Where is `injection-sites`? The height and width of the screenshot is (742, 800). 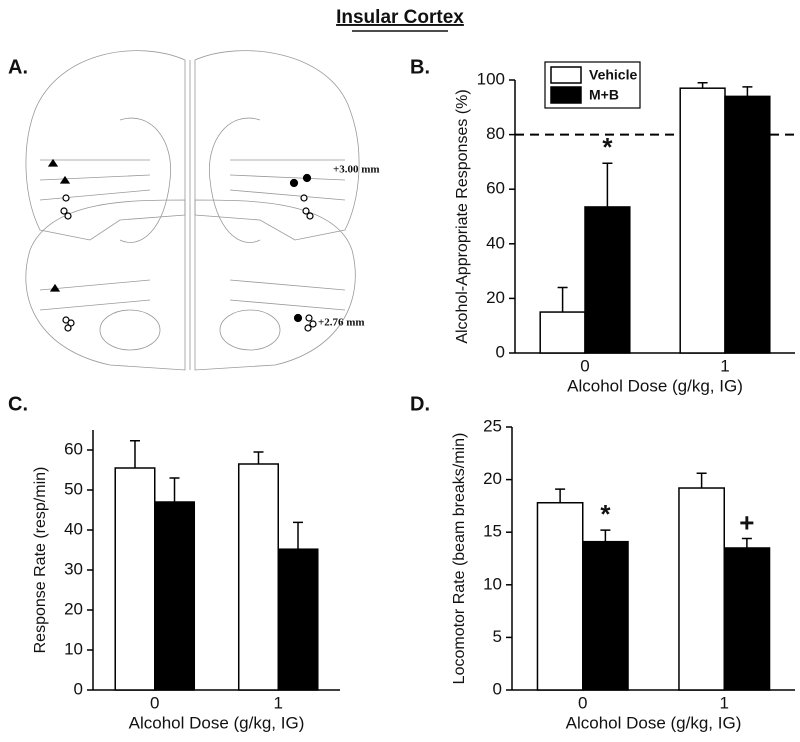
injection-sites is located at coordinates (182, 245).